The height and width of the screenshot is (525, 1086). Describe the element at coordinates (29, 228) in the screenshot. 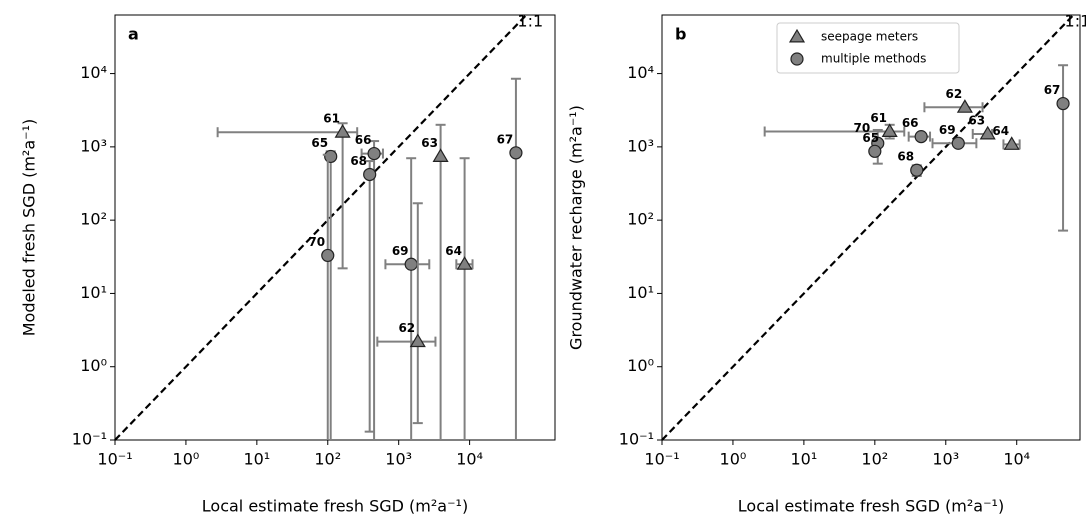

I see `y-axis-label: Modeled fresh SGD (m²a⁻¹)` at that location.